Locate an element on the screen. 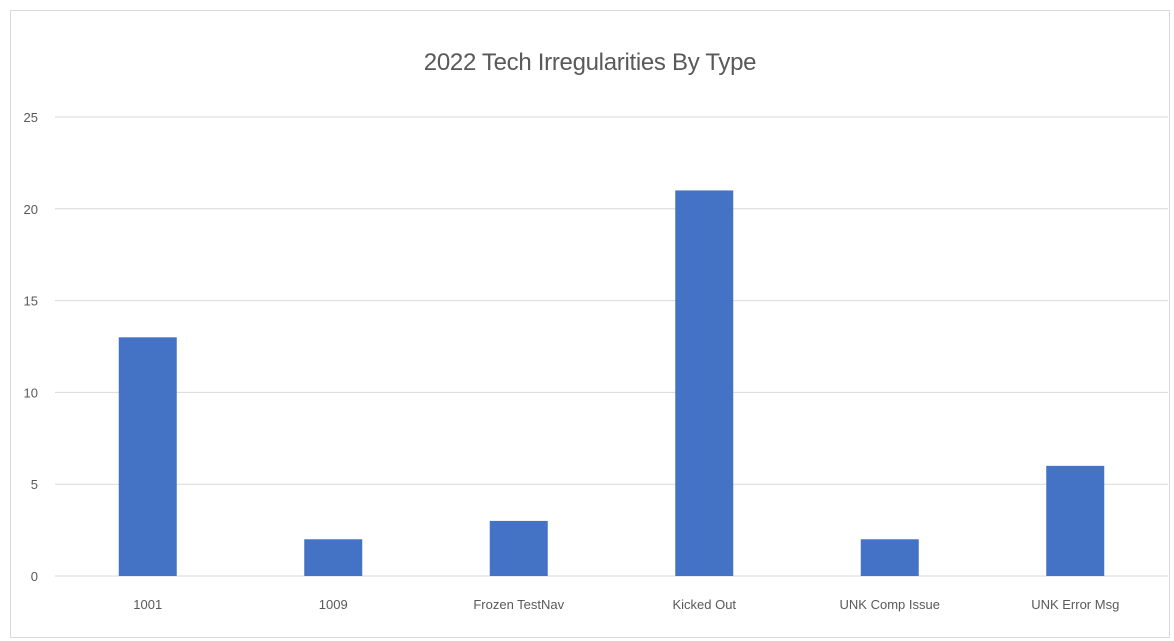 This screenshot has height=641, width=1174. chart-title: 2022 Tech Irregularities By Type is located at coordinates (590, 62).